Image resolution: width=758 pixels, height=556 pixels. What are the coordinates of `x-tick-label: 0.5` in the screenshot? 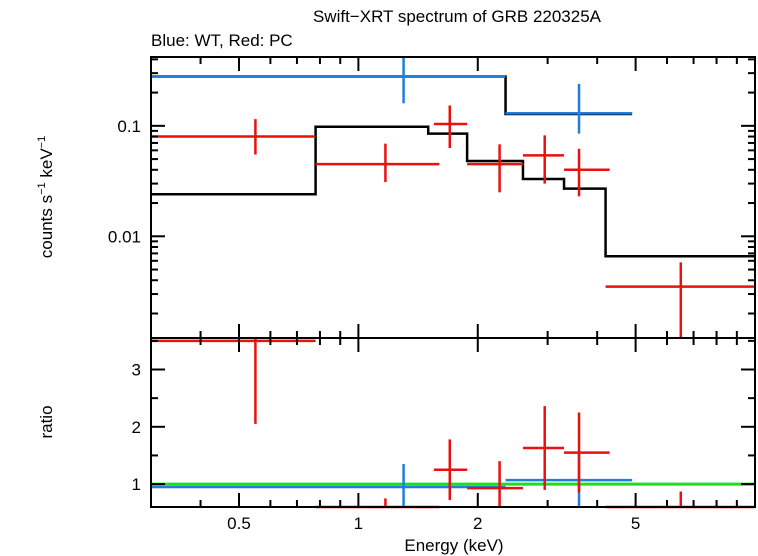 It's located at (239, 523).